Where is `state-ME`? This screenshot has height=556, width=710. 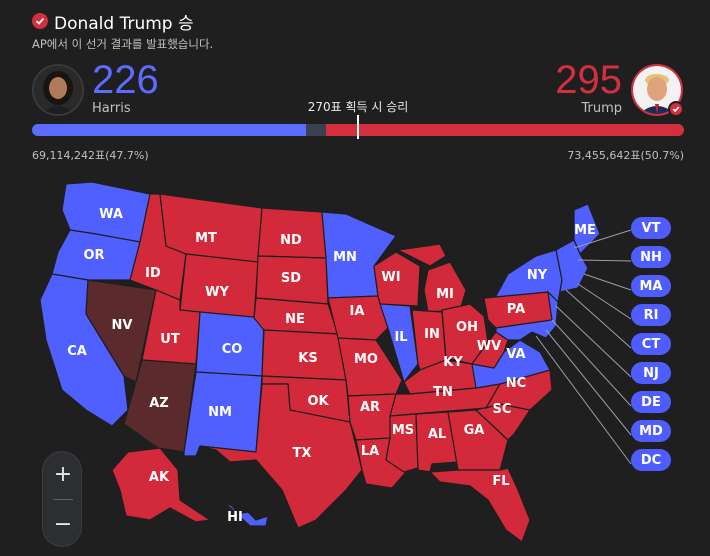
state-ME is located at coordinates (587, 229).